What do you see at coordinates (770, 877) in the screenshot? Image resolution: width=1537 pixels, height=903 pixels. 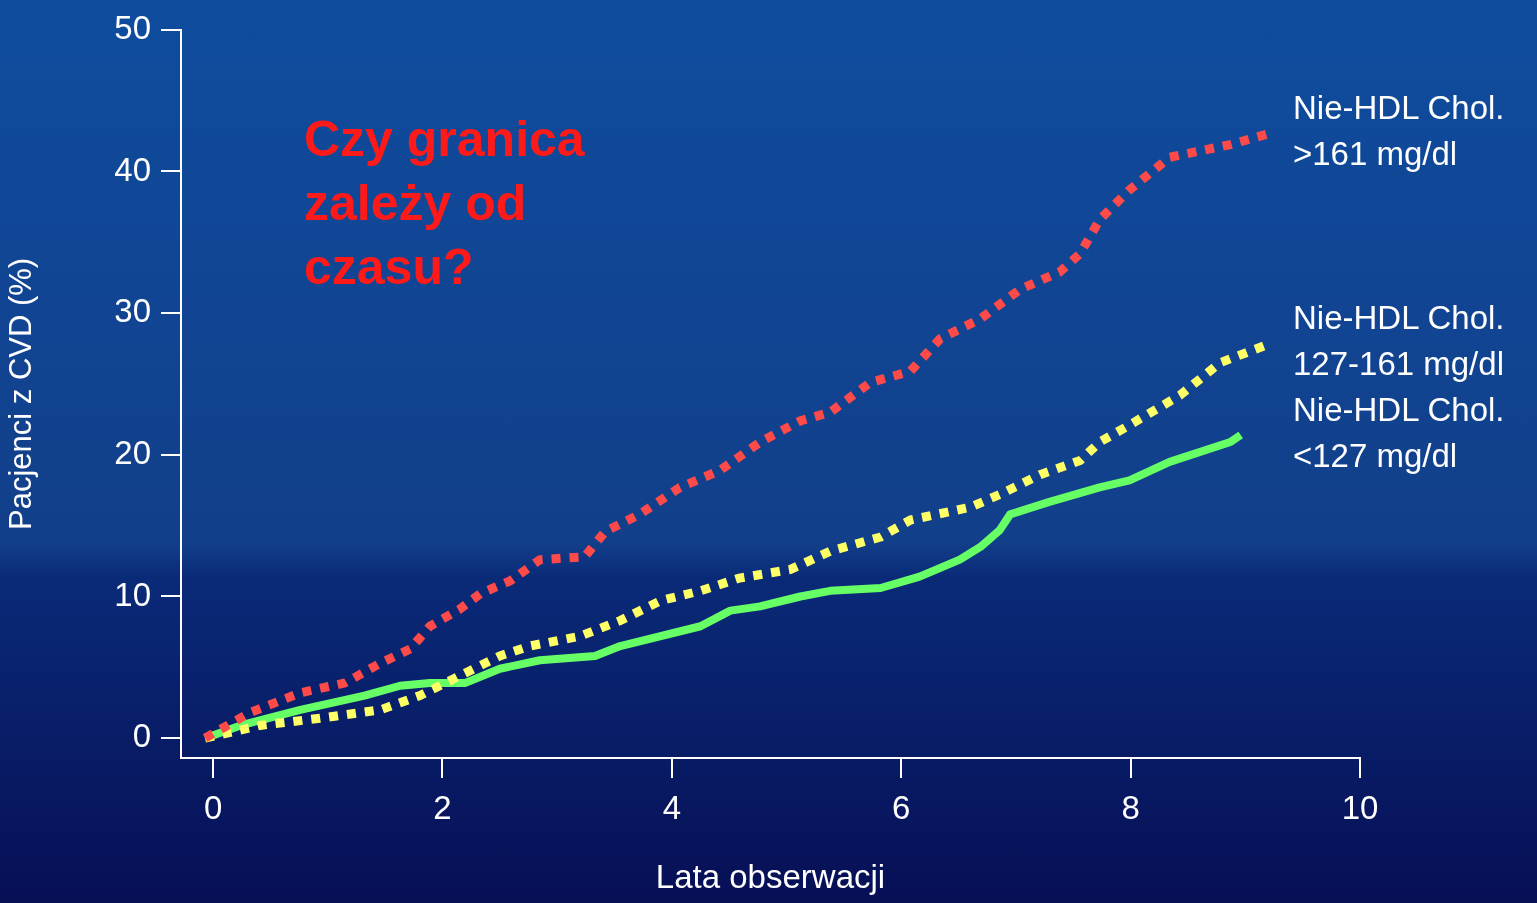 I see `x-axis-title: Lata obserwacji` at bounding box center [770, 877].